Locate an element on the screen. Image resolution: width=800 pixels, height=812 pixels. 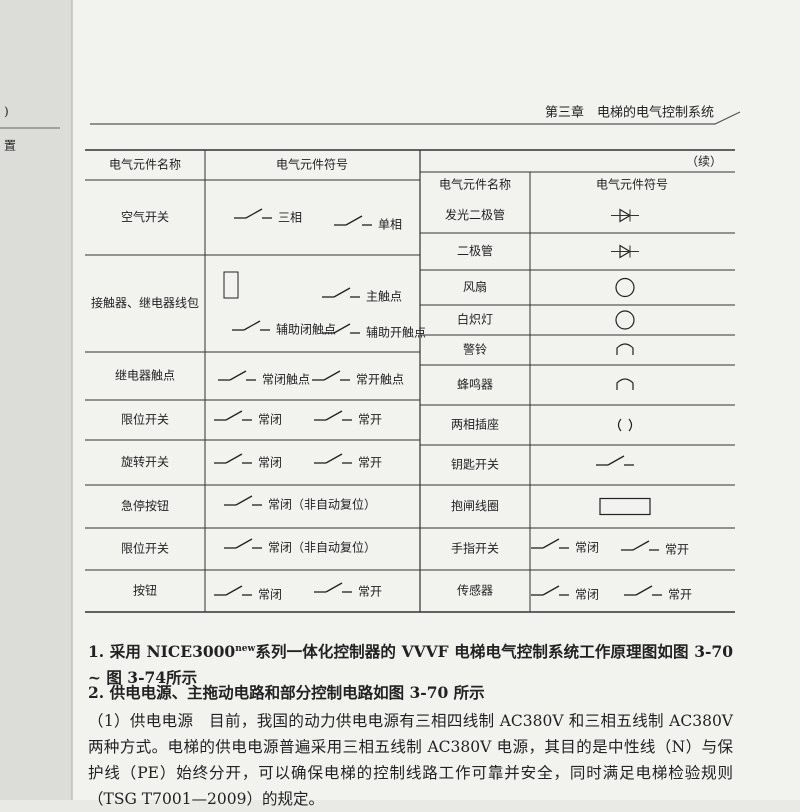
left-page-text: 置 is located at coordinates (10, 146).